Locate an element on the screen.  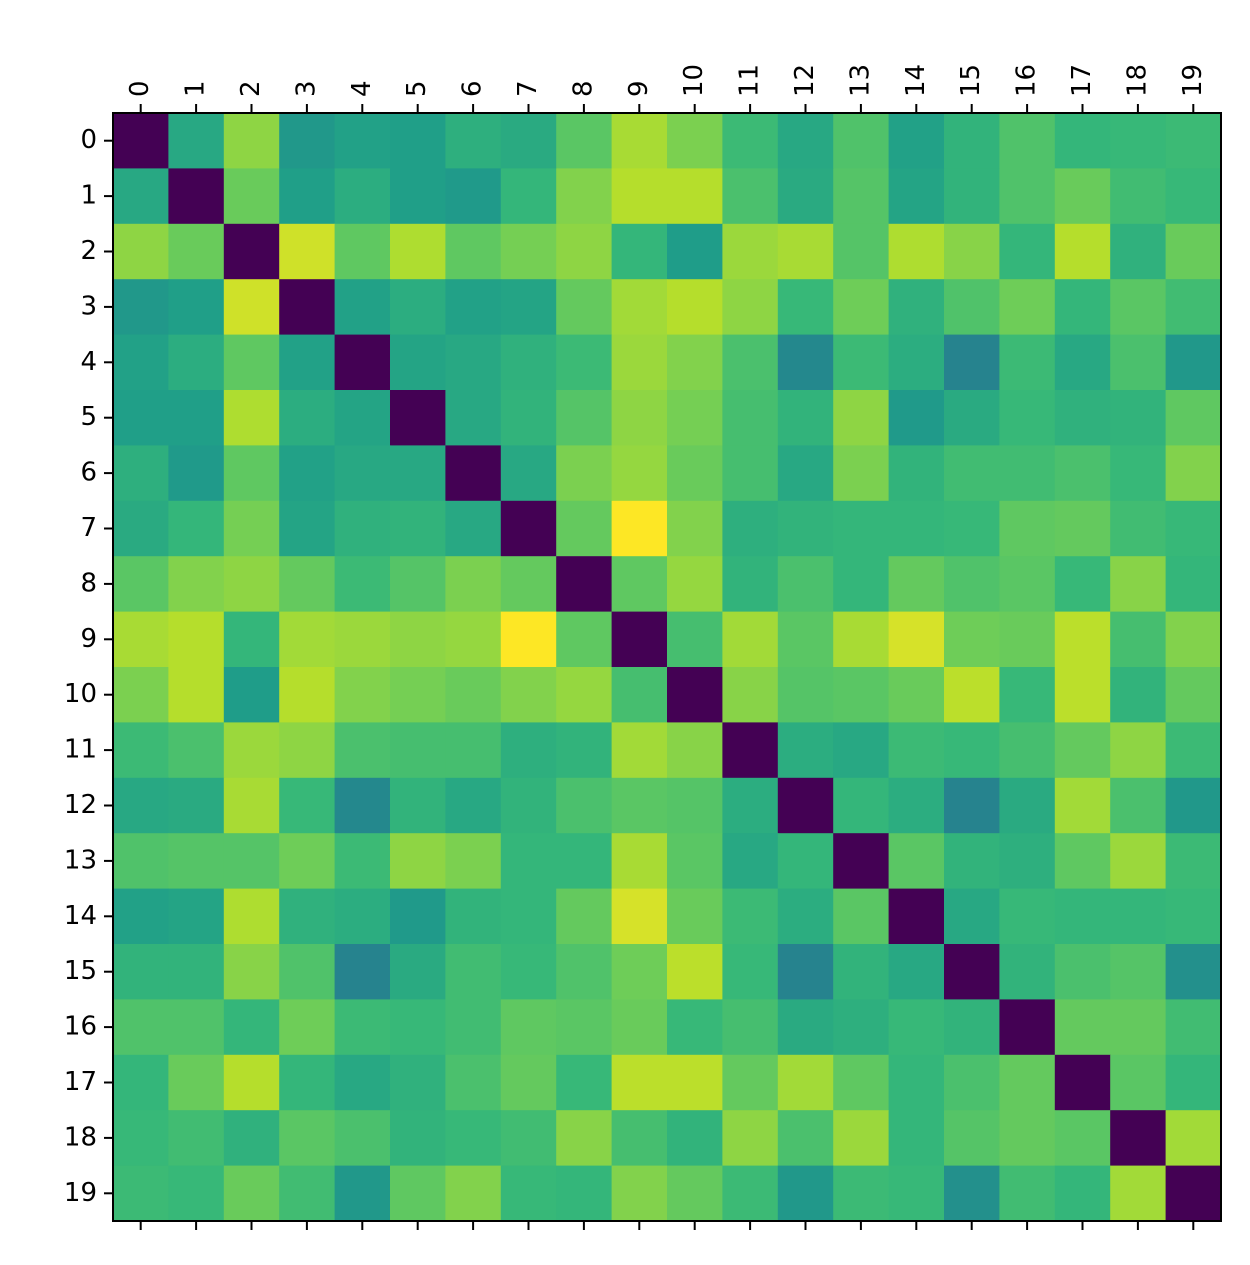
x-tick-label: 4 is located at coordinates (362, 88).